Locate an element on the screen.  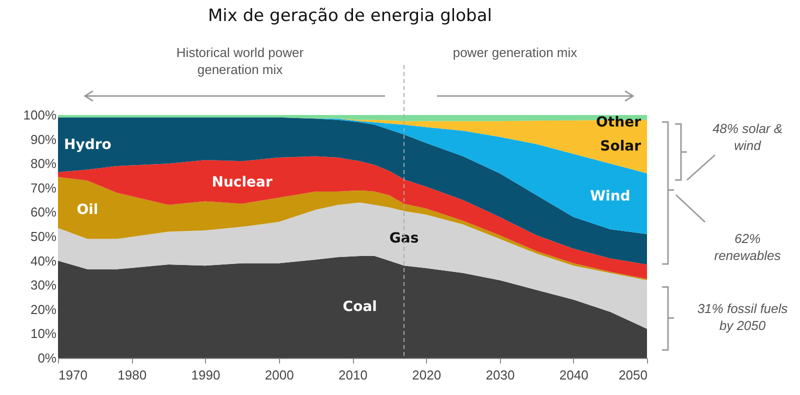
x-tick-label: 2030 is located at coordinates (500, 375).